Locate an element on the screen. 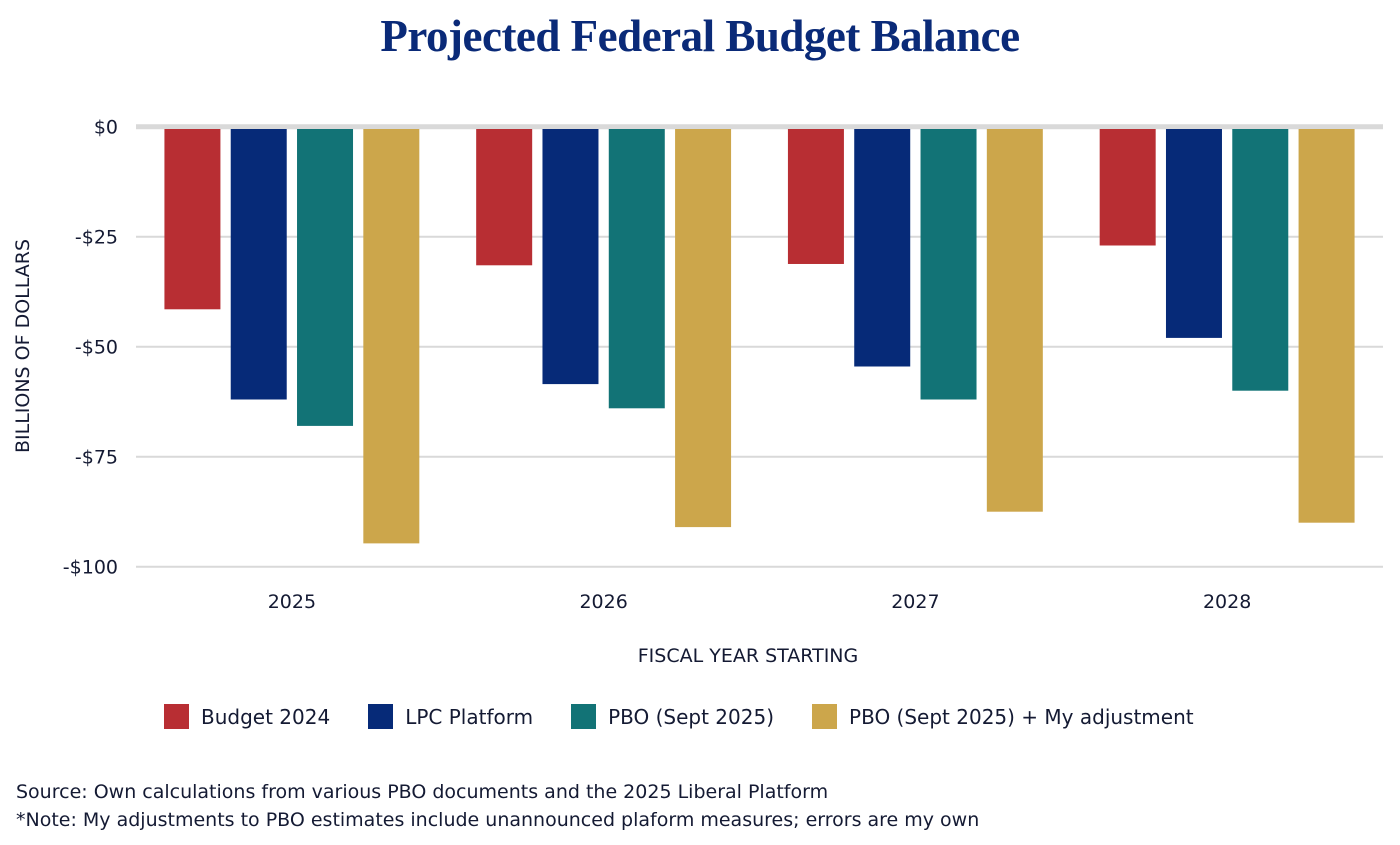  y-tick-label: -$75 is located at coordinates (96, 458).